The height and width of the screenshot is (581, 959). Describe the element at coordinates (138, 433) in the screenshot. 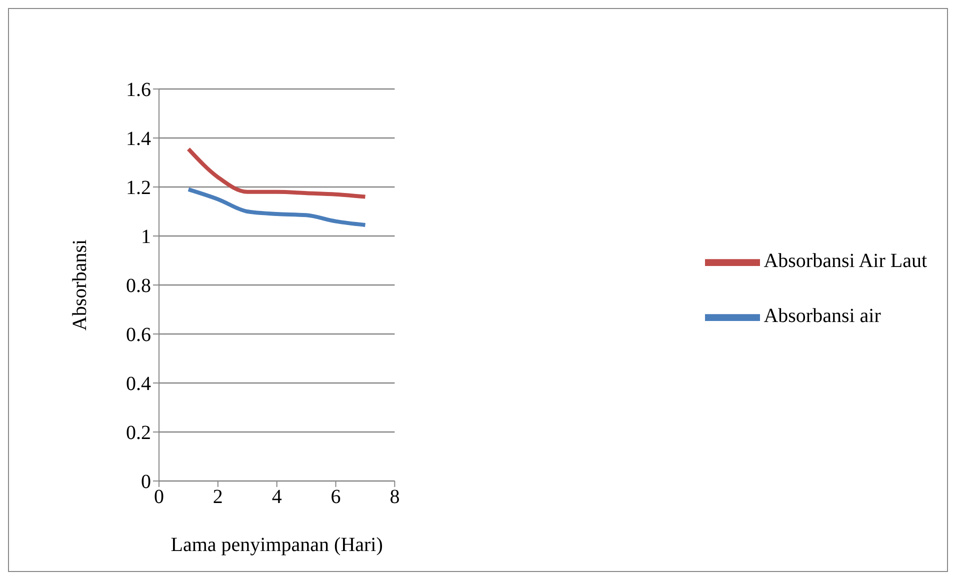

I see `y-tick-label: 0.2` at that location.